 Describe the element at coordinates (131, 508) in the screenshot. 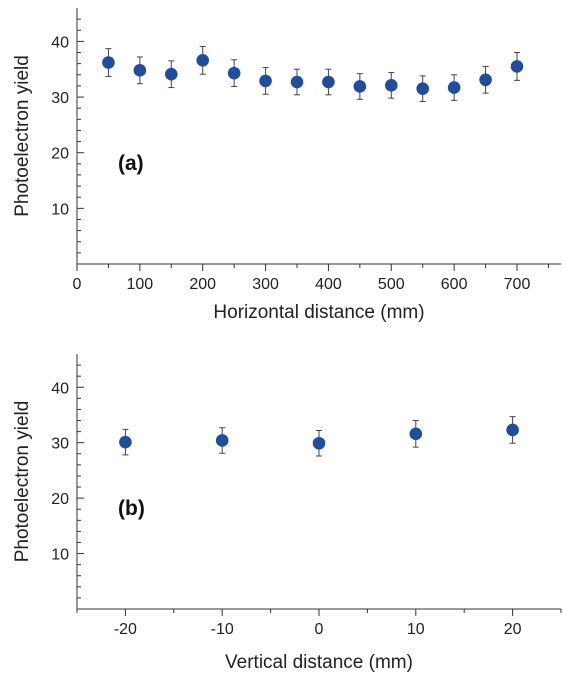

I see `panel-label: (b)` at that location.